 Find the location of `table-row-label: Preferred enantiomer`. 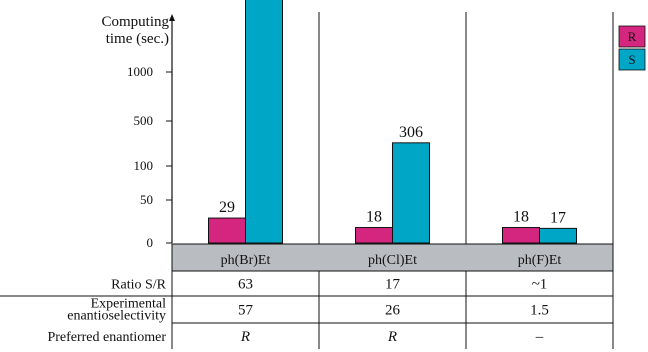

table-row-label: Preferred enantiomer is located at coordinates (106, 337).